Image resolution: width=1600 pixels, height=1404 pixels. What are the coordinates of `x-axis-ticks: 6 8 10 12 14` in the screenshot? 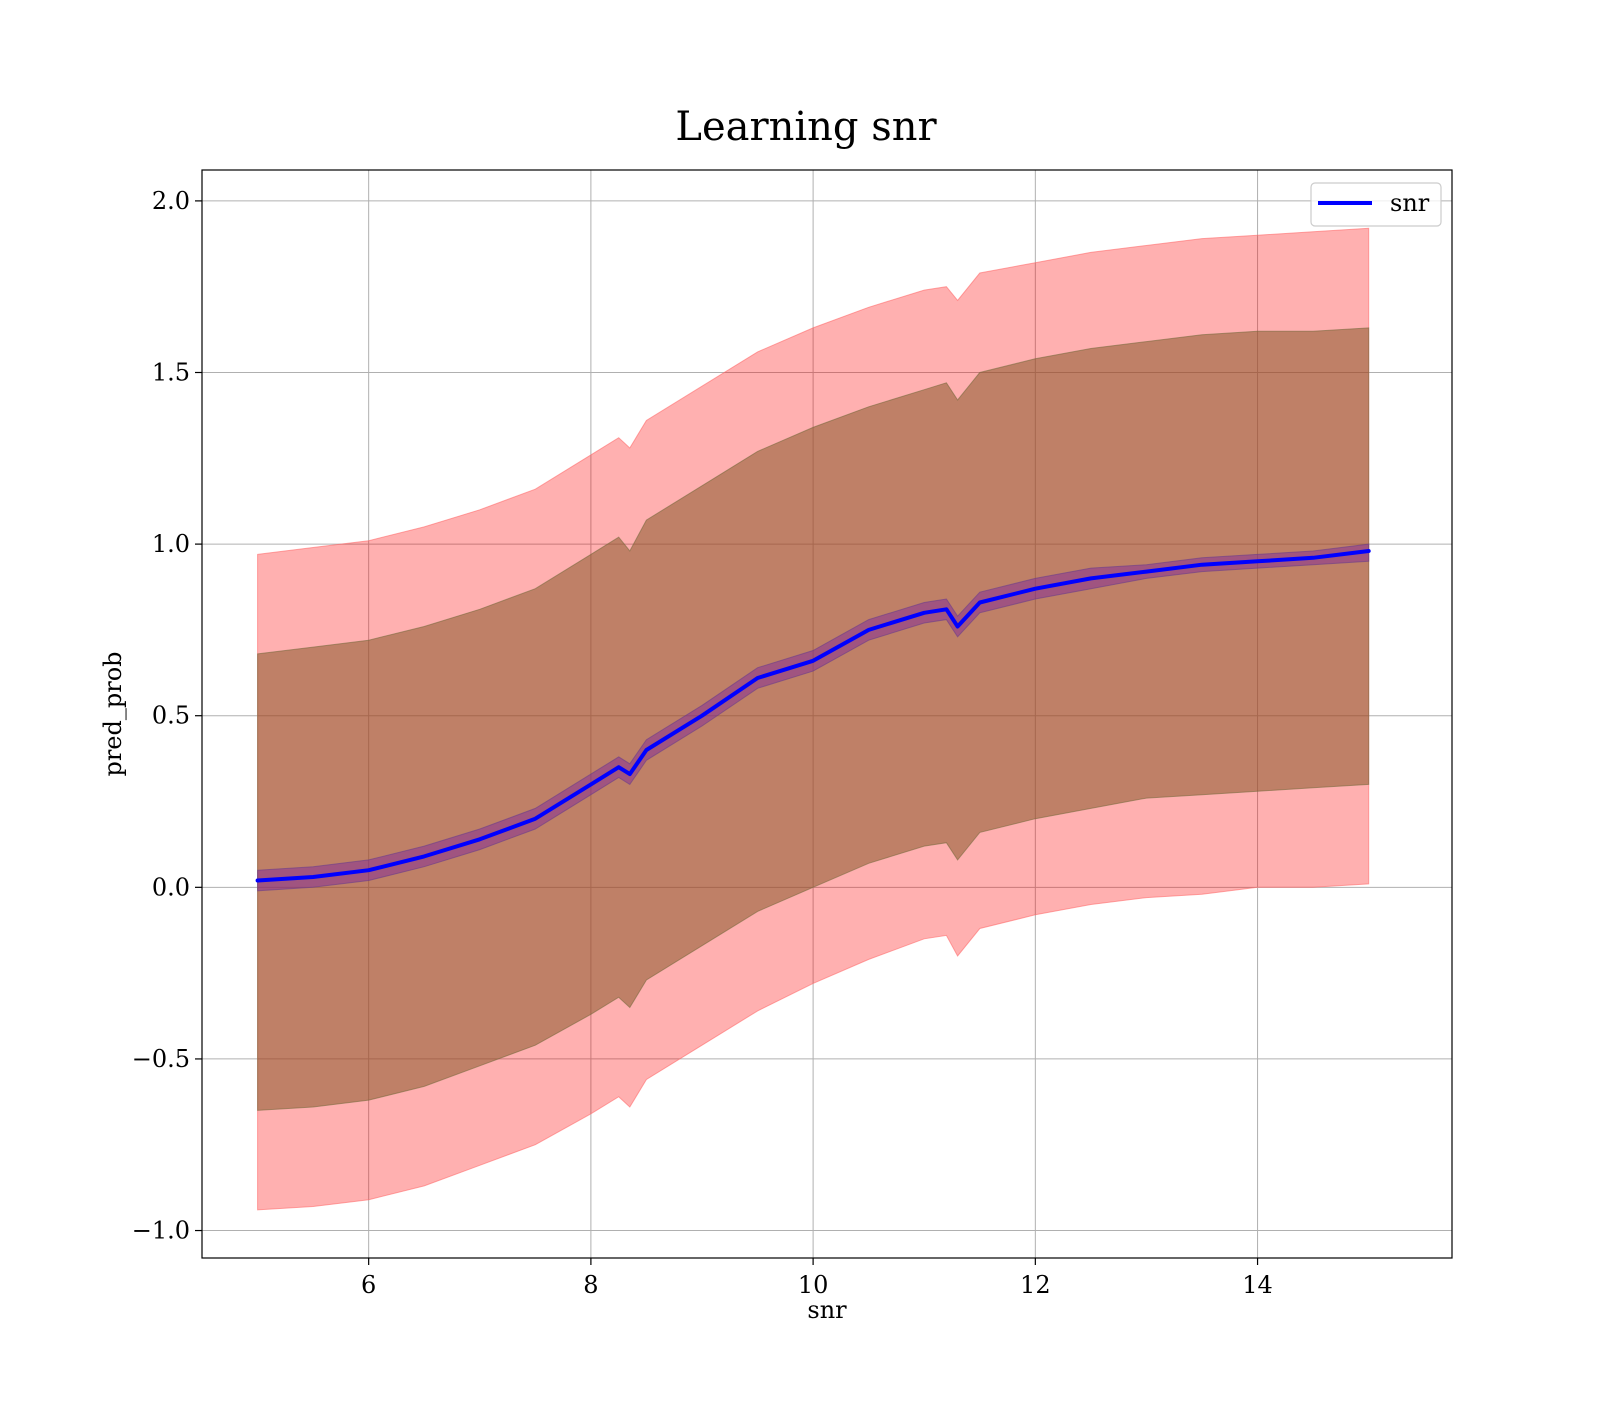 It's located at (817, 1278).